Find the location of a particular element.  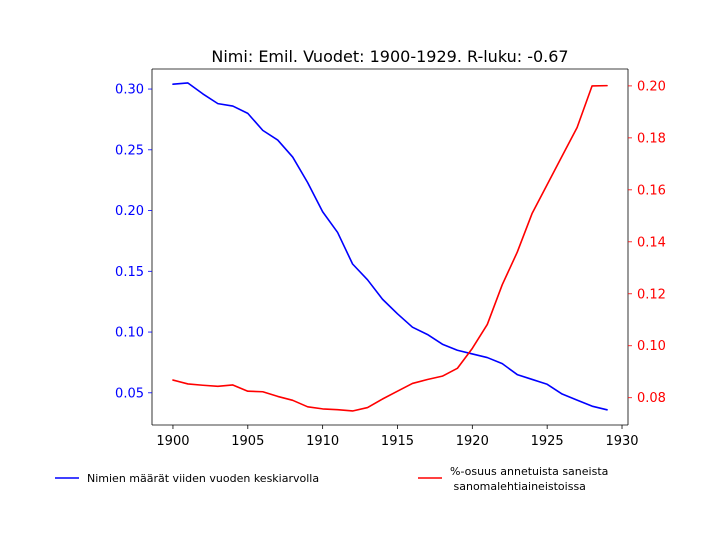

x-tick-label-1920: 1920 is located at coordinates (472, 441).